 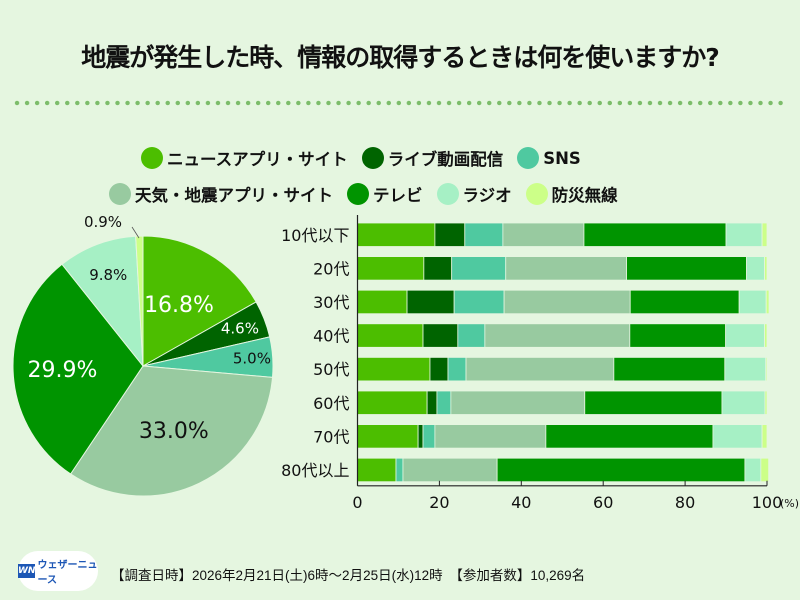 What do you see at coordinates (331, 403) in the screenshot?
I see `category-label: 60代` at bounding box center [331, 403].